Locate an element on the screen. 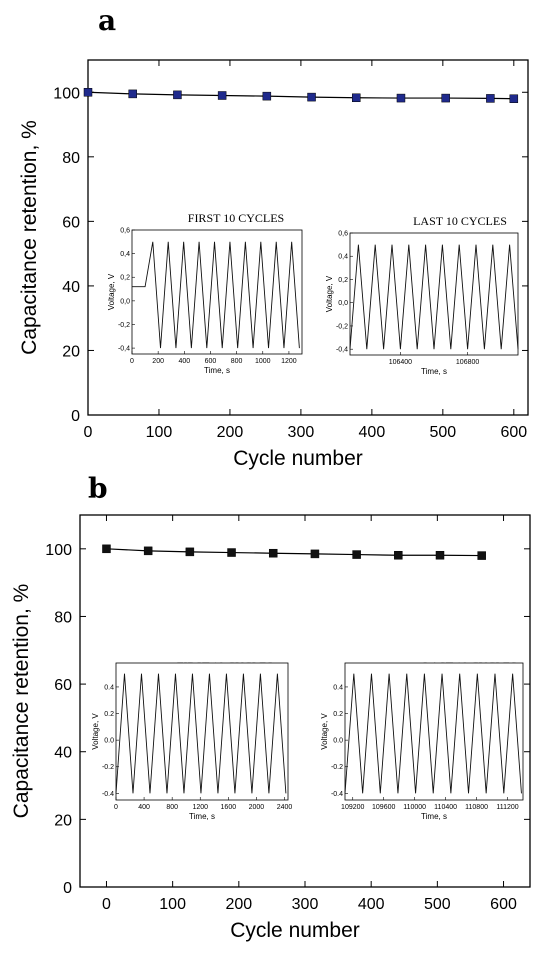 Image resolution: width=543 pixels, height=953 pixels. inset-x-tick-label: 106400 is located at coordinates (400, 362).